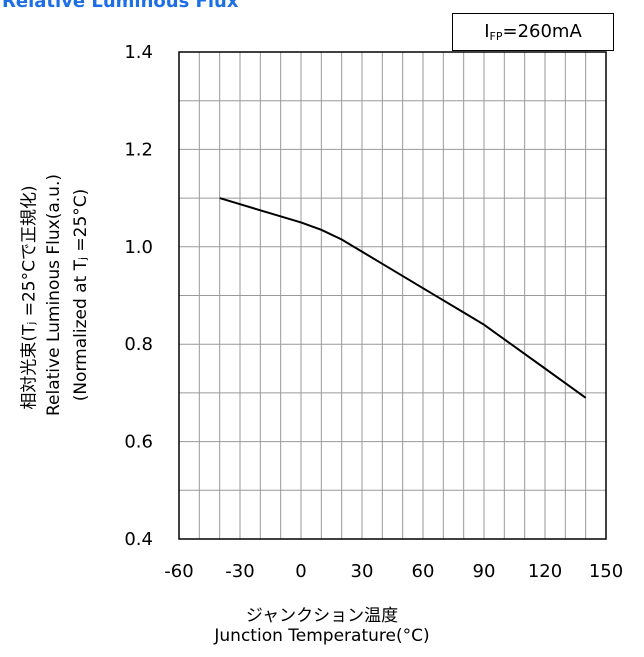 This screenshot has width=644, height=657. I want to click on y-tick-label: 1.0, so click(138, 247).